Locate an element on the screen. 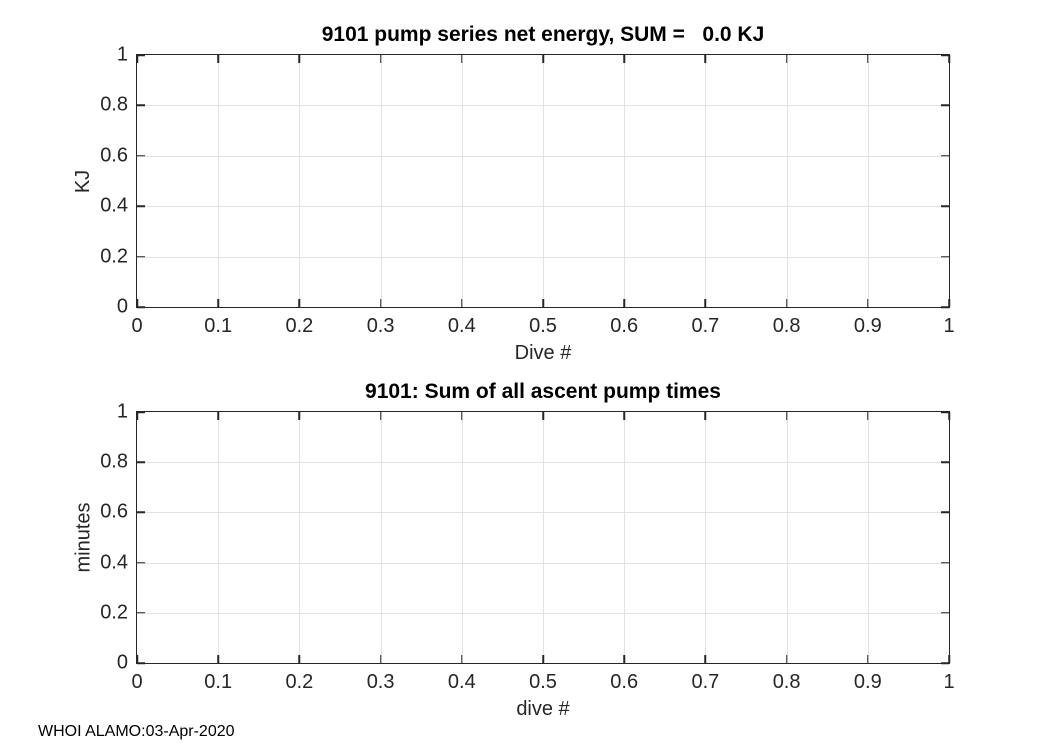 The height and width of the screenshot is (750, 1050). x-axis-label: Dive # is located at coordinates (543, 353).